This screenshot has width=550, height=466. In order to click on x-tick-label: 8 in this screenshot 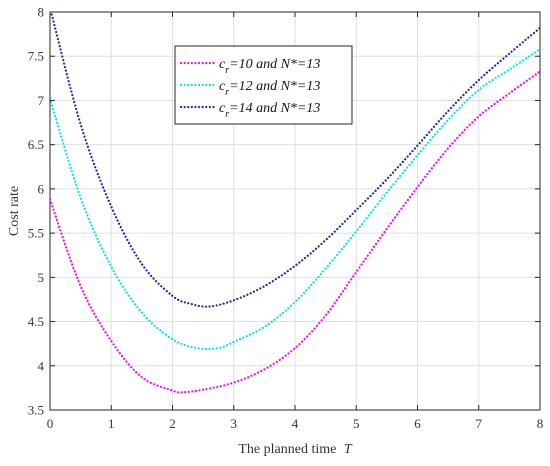, I will do `click(540, 423)`.